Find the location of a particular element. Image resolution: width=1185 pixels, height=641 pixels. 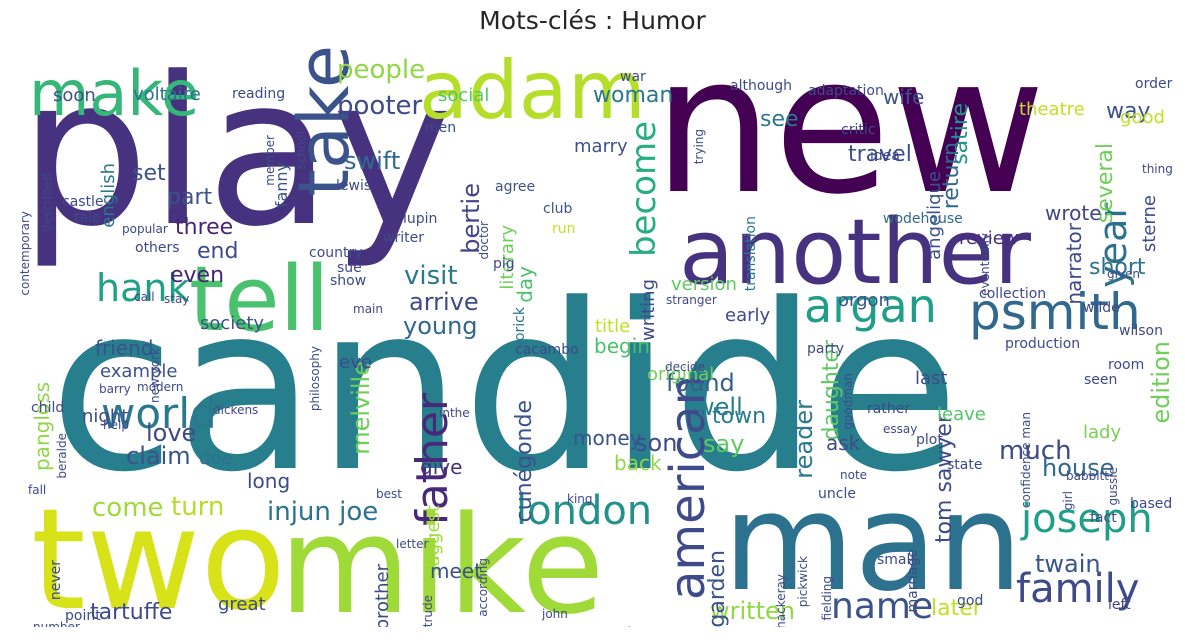

word-review: review is located at coordinates (989, 238).